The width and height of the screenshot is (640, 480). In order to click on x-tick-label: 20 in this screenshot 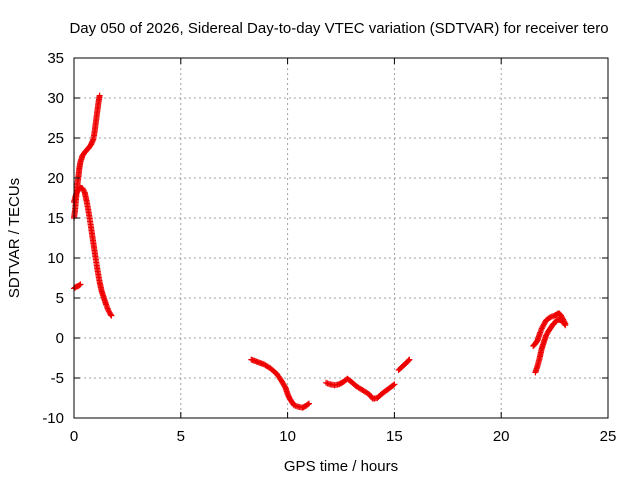, I will do `click(501, 436)`.